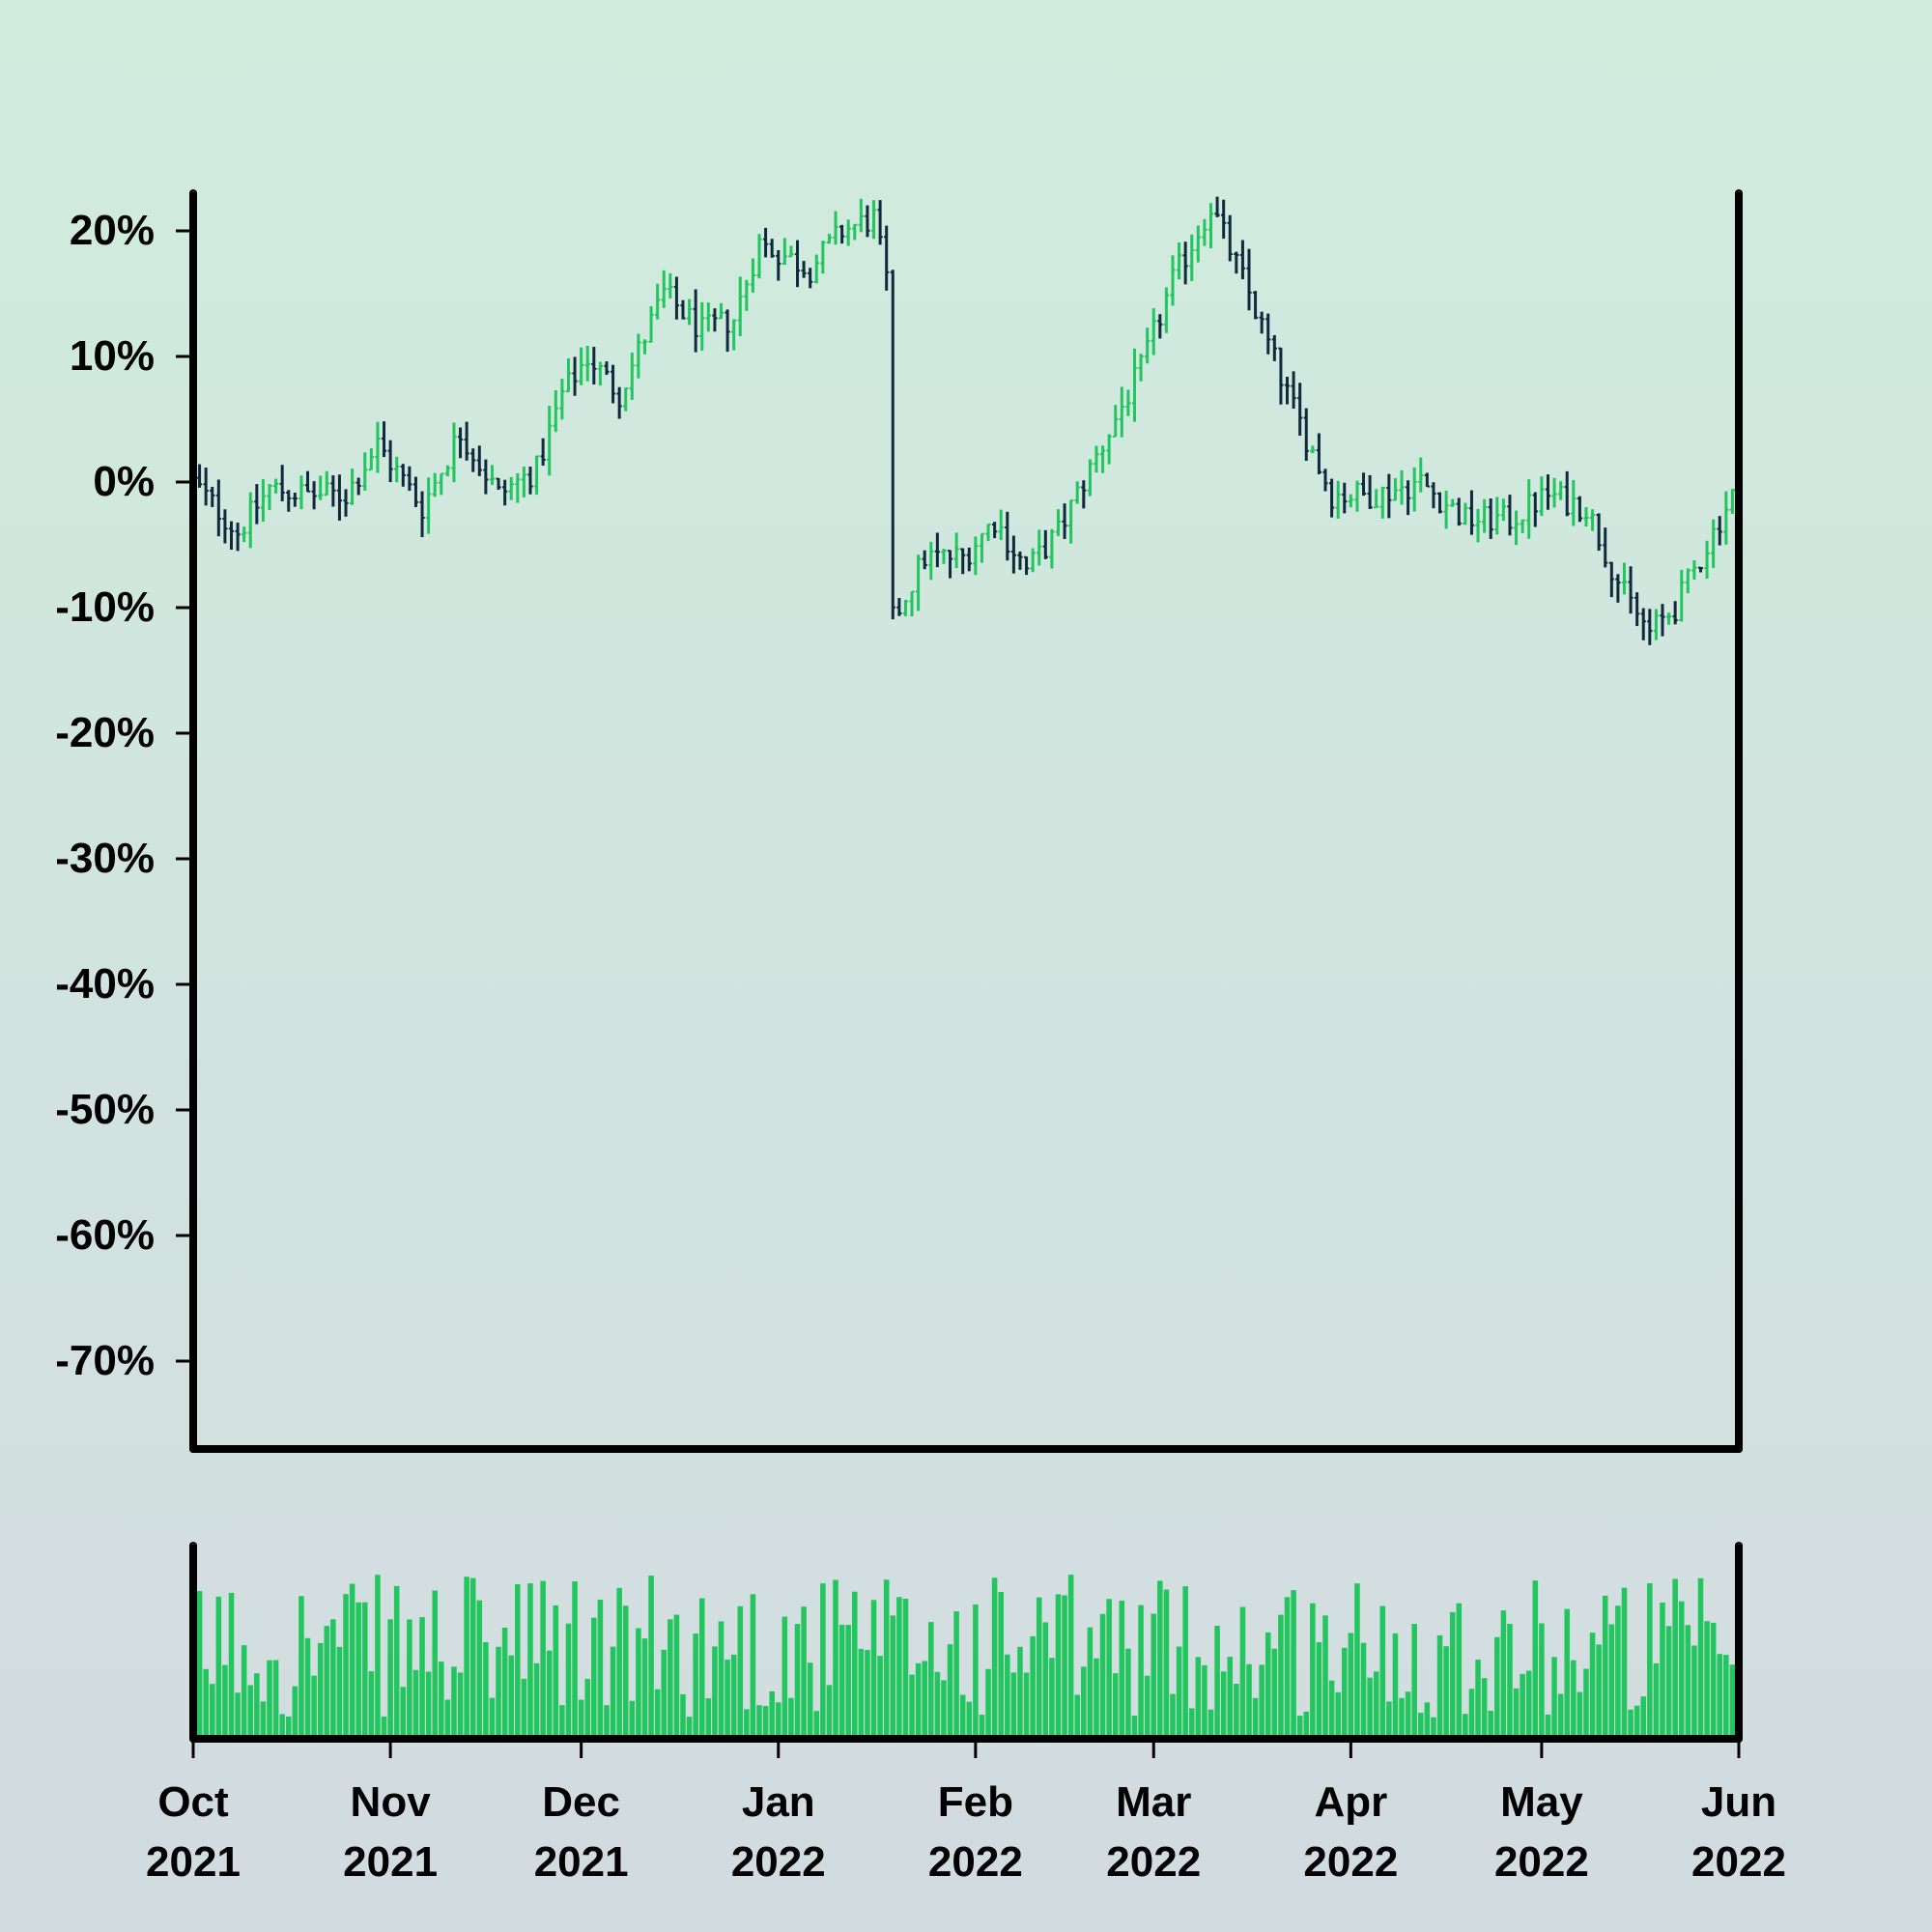 The width and height of the screenshot is (1932, 1932). I want to click on y-tick-label: 10%, so click(112, 356).